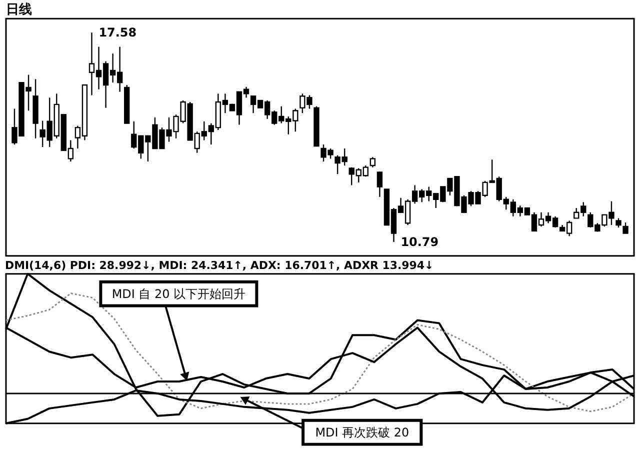  Describe the element at coordinates (419, 241) in the screenshot. I see `annotation: 10.79` at that location.